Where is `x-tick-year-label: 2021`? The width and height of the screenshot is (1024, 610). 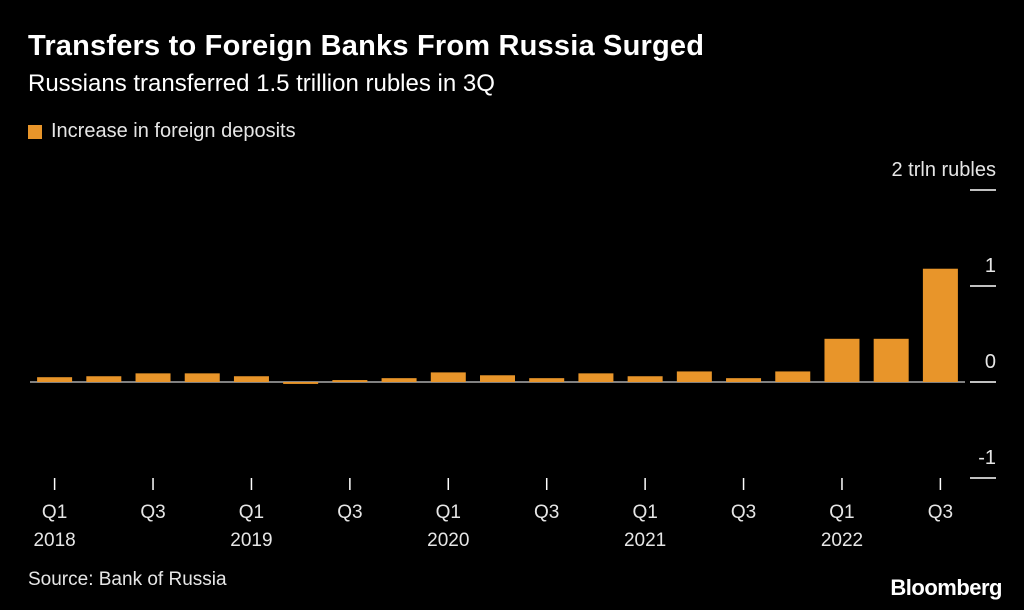 x-tick-year-label: 2021 is located at coordinates (645, 540).